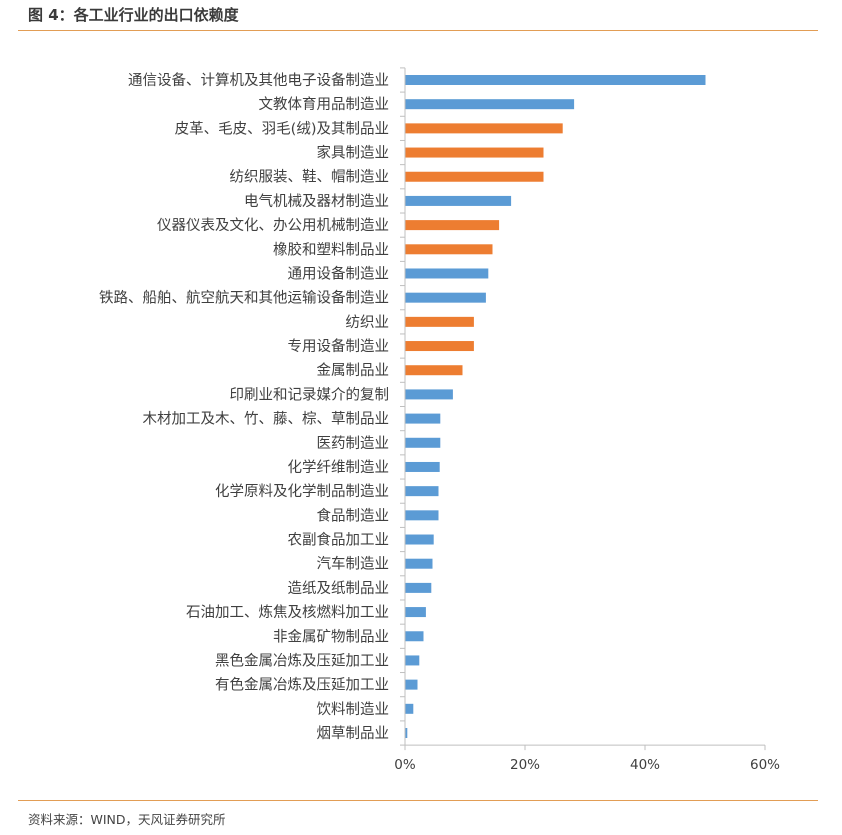  Describe the element at coordinates (353, 443) in the screenshot. I see `category-label: 医药制造业` at that location.